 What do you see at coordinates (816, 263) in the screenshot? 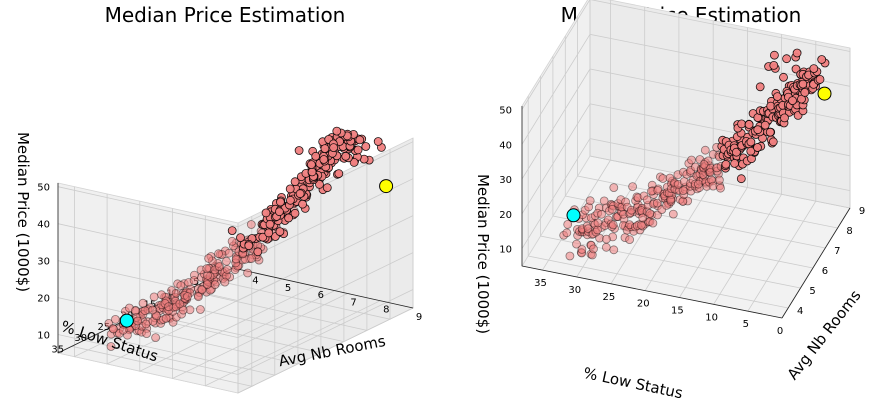
I see `y-axis-line` at bounding box center [816, 263].